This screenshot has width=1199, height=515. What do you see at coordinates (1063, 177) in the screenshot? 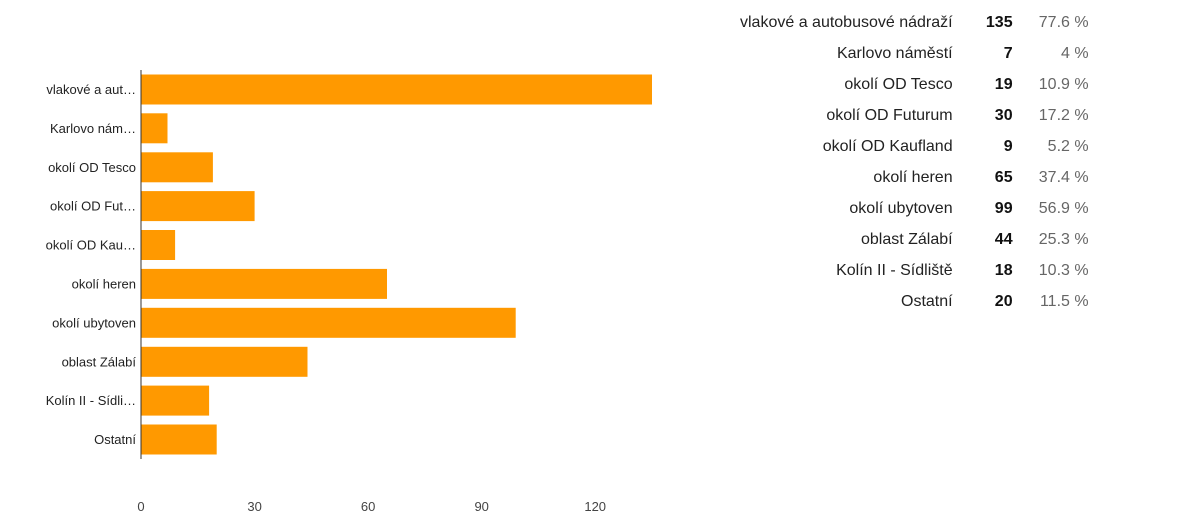
I see `summary-percent: 37.4 %` at bounding box center [1063, 177].